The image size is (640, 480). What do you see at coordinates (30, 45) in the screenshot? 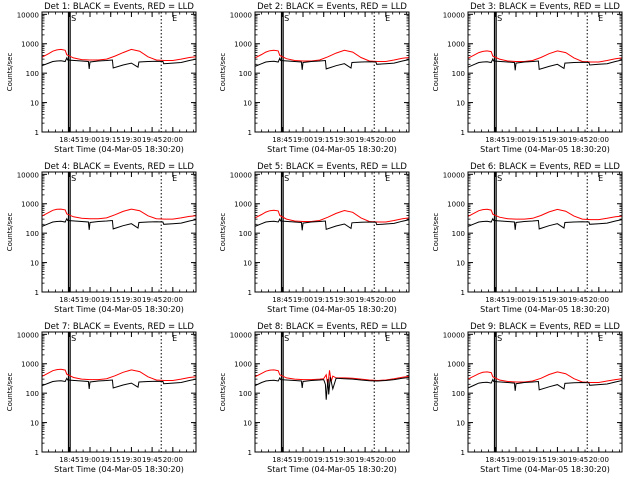
I see `det1-ytick-label: 1000` at bounding box center [30, 45].